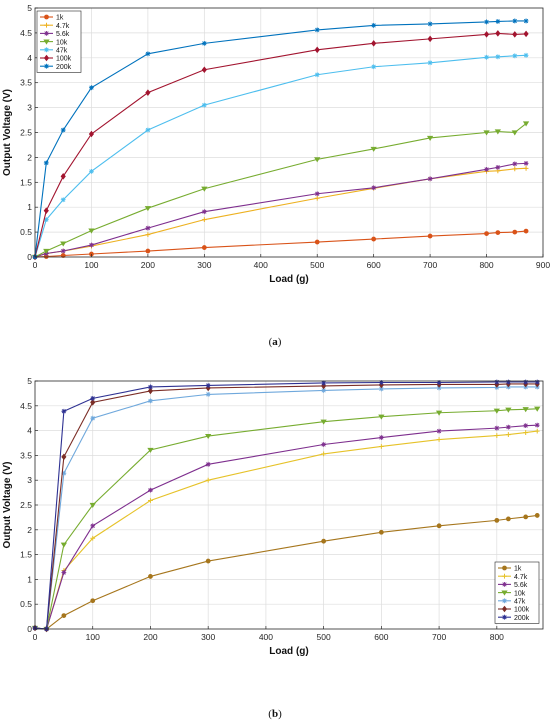  What do you see at coordinates (29, 381) in the screenshot?
I see `y-tick-label: 5` at bounding box center [29, 381].